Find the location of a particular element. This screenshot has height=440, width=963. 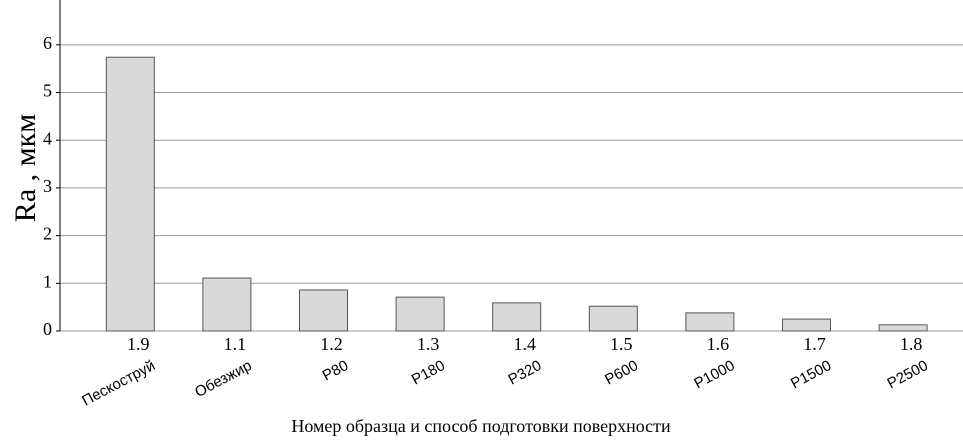

x-tick-label: 1.7 is located at coordinates (814, 344).